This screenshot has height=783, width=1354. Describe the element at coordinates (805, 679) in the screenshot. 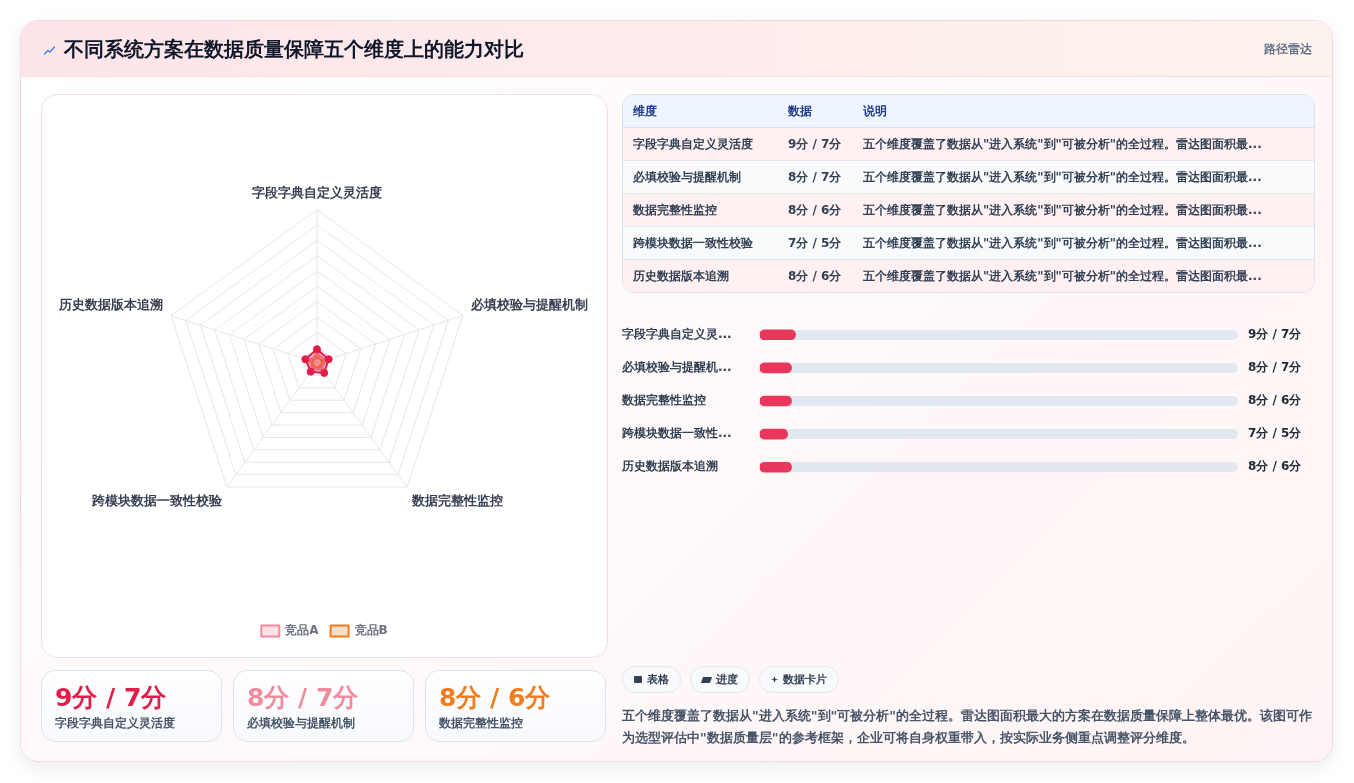

I see `category-label: 数据卡片` at that location.